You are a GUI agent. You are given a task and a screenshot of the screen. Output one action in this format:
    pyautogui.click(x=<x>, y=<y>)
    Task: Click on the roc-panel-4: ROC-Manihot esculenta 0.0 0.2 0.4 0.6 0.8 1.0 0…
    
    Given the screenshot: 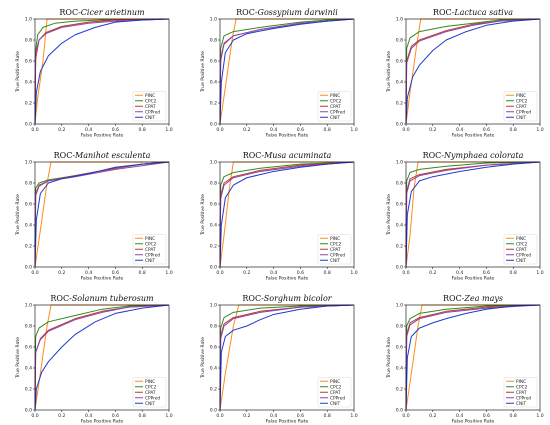 What is the action you would take?
    pyautogui.click(x=94, y=216)
    